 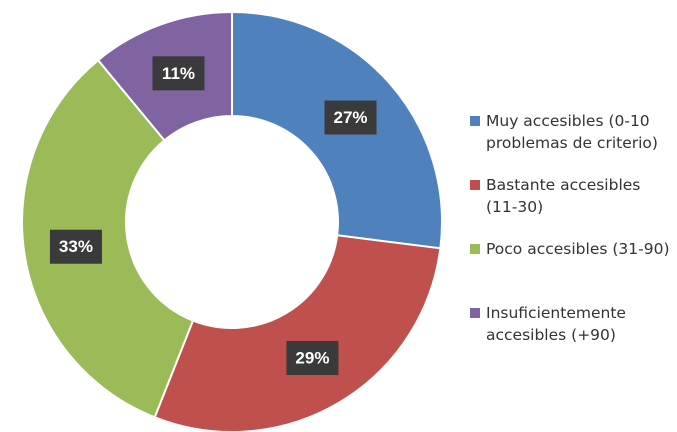 I want to click on value-label: 33%, so click(x=76, y=246).